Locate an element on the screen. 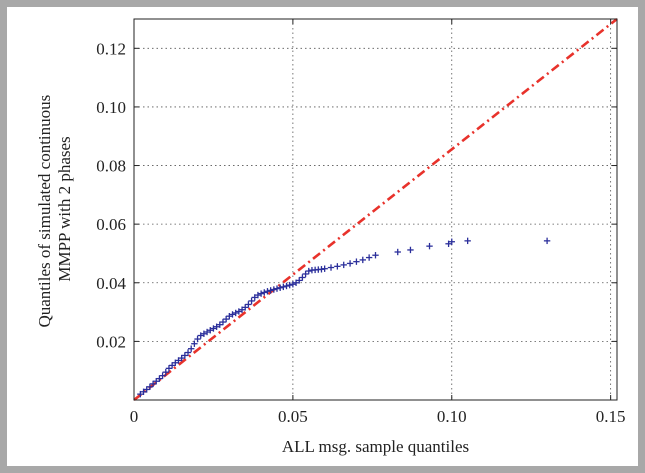 Image resolution: width=645 pixels, height=473 pixels. x-tick-label: 0.05 is located at coordinates (293, 416).